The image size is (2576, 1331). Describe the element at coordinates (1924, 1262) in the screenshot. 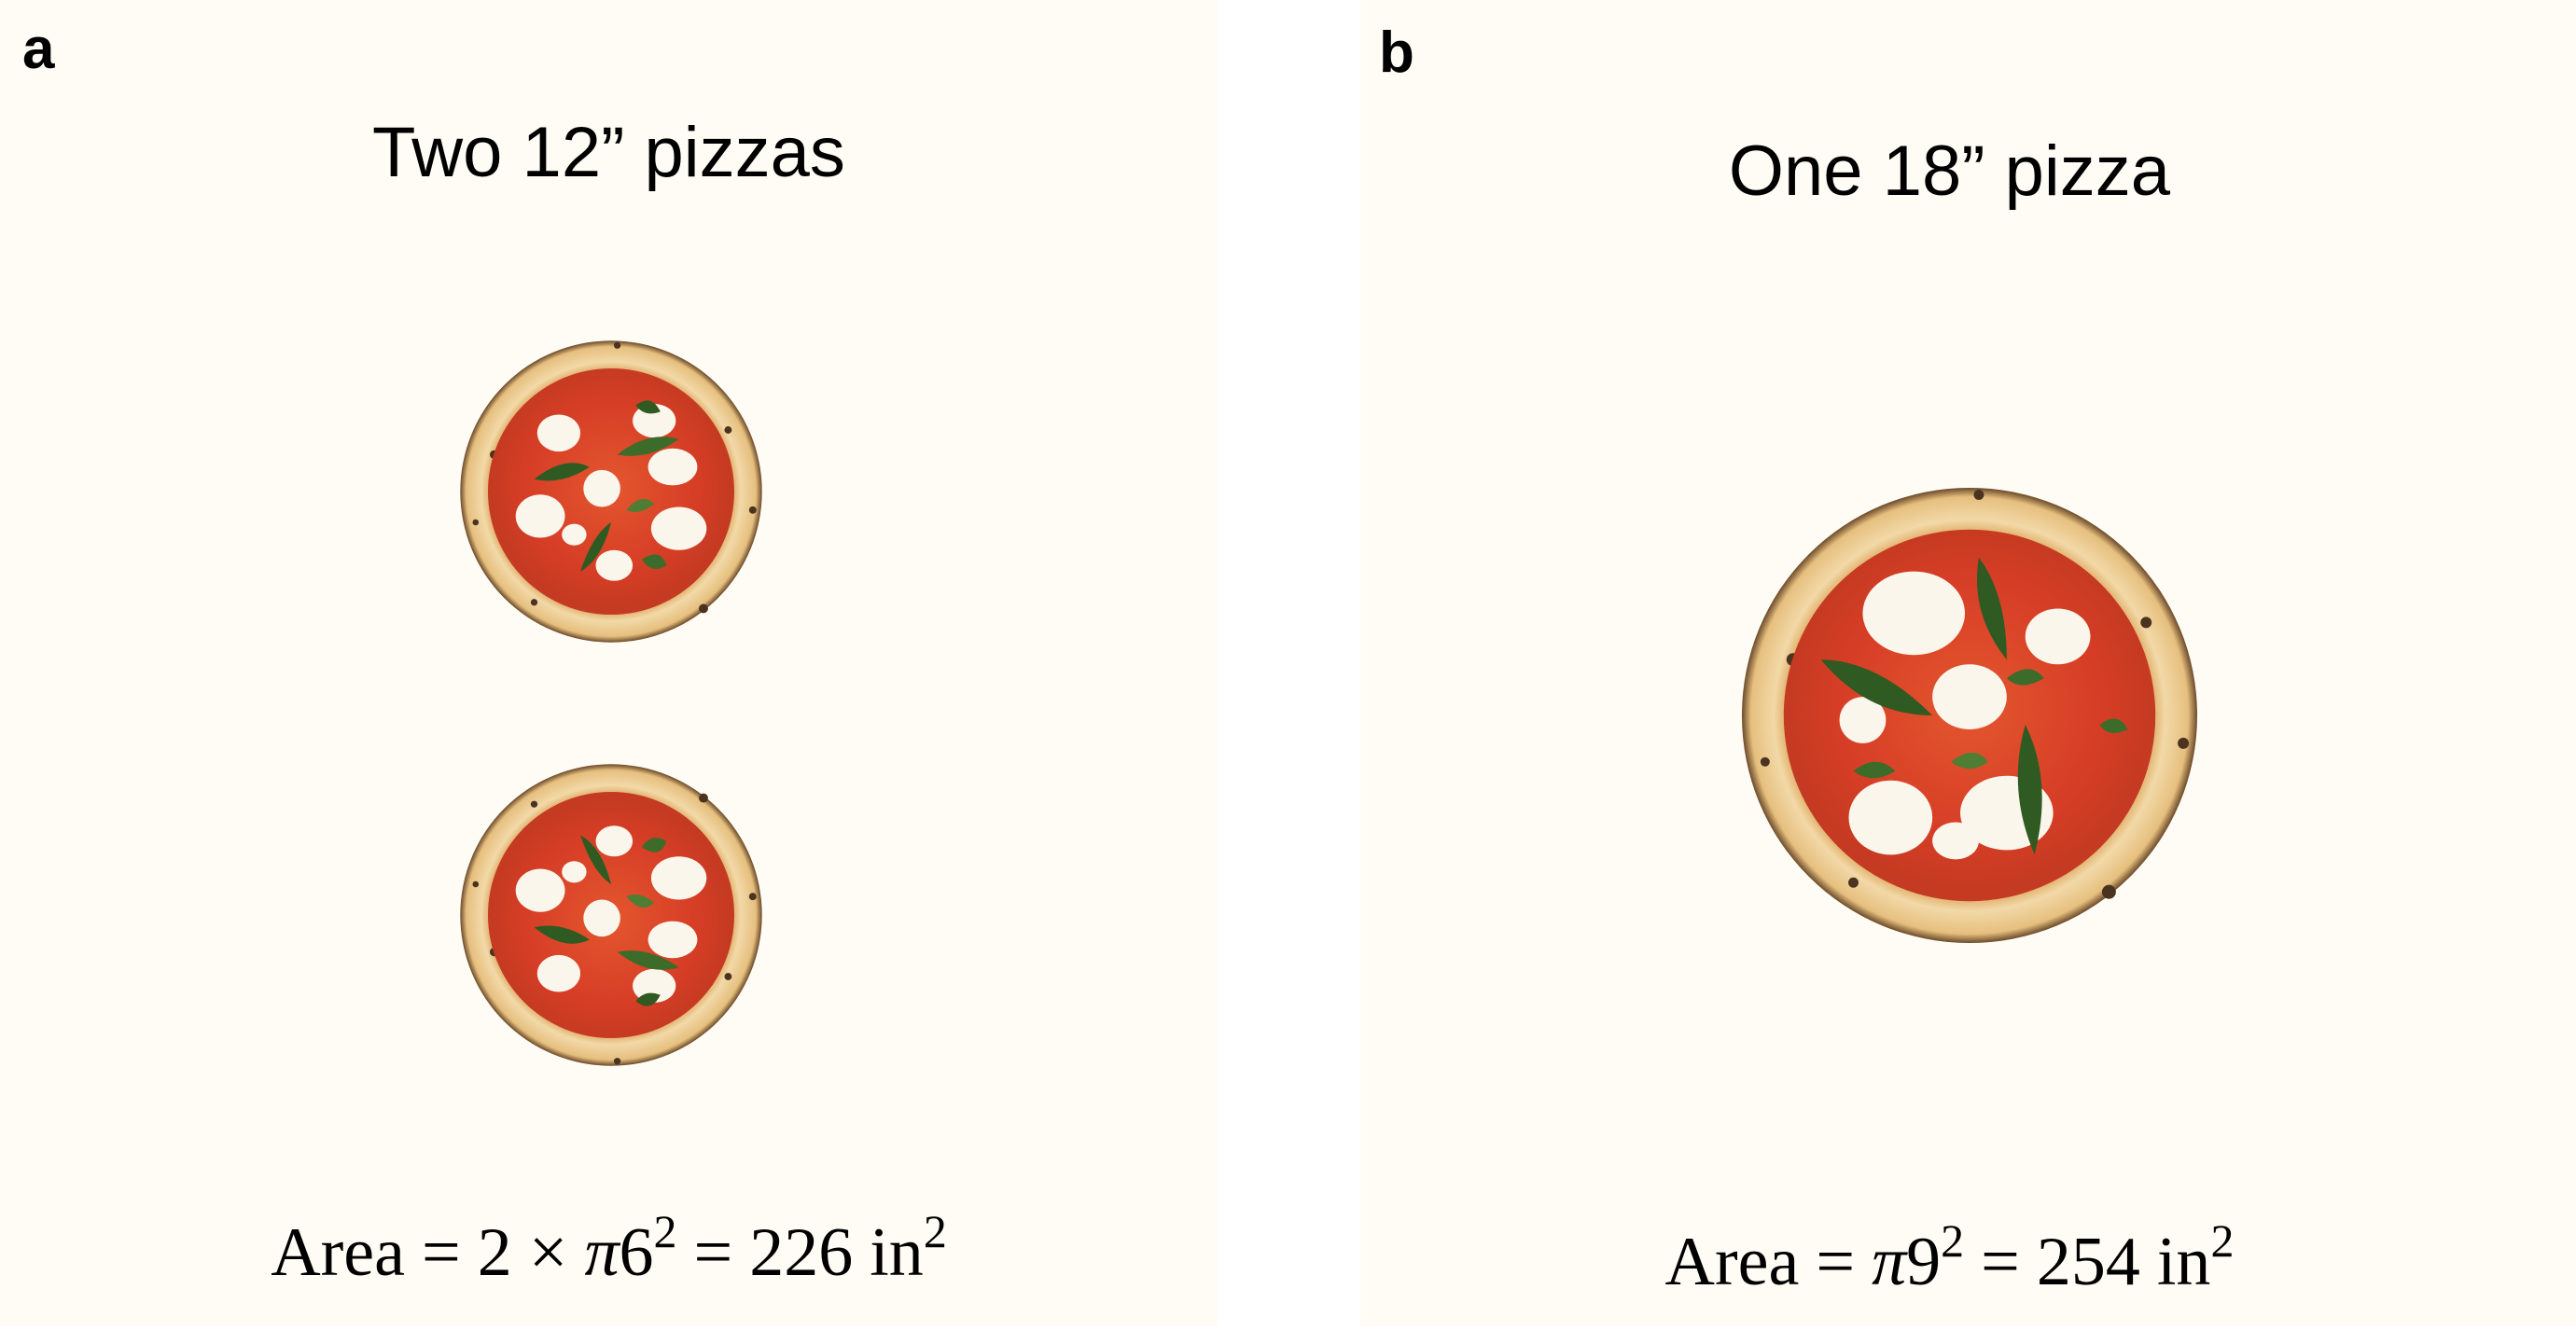

I see `formula-radius: 9` at that location.